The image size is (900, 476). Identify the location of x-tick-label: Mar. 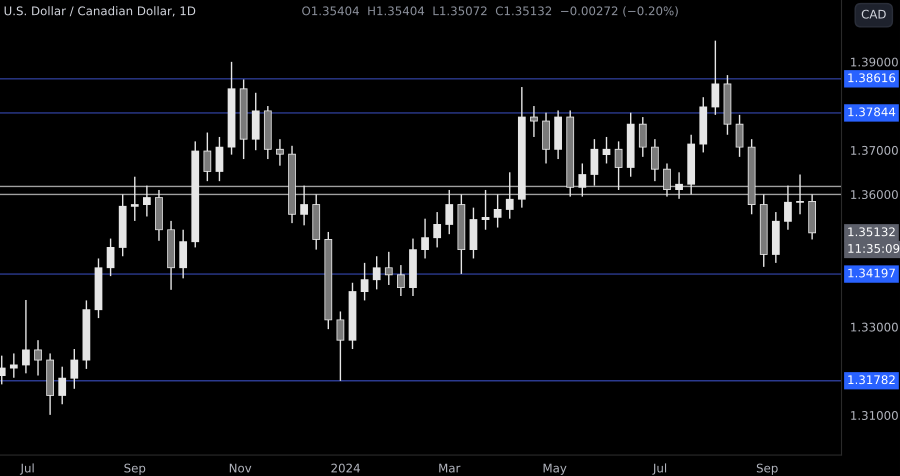
(449, 468).